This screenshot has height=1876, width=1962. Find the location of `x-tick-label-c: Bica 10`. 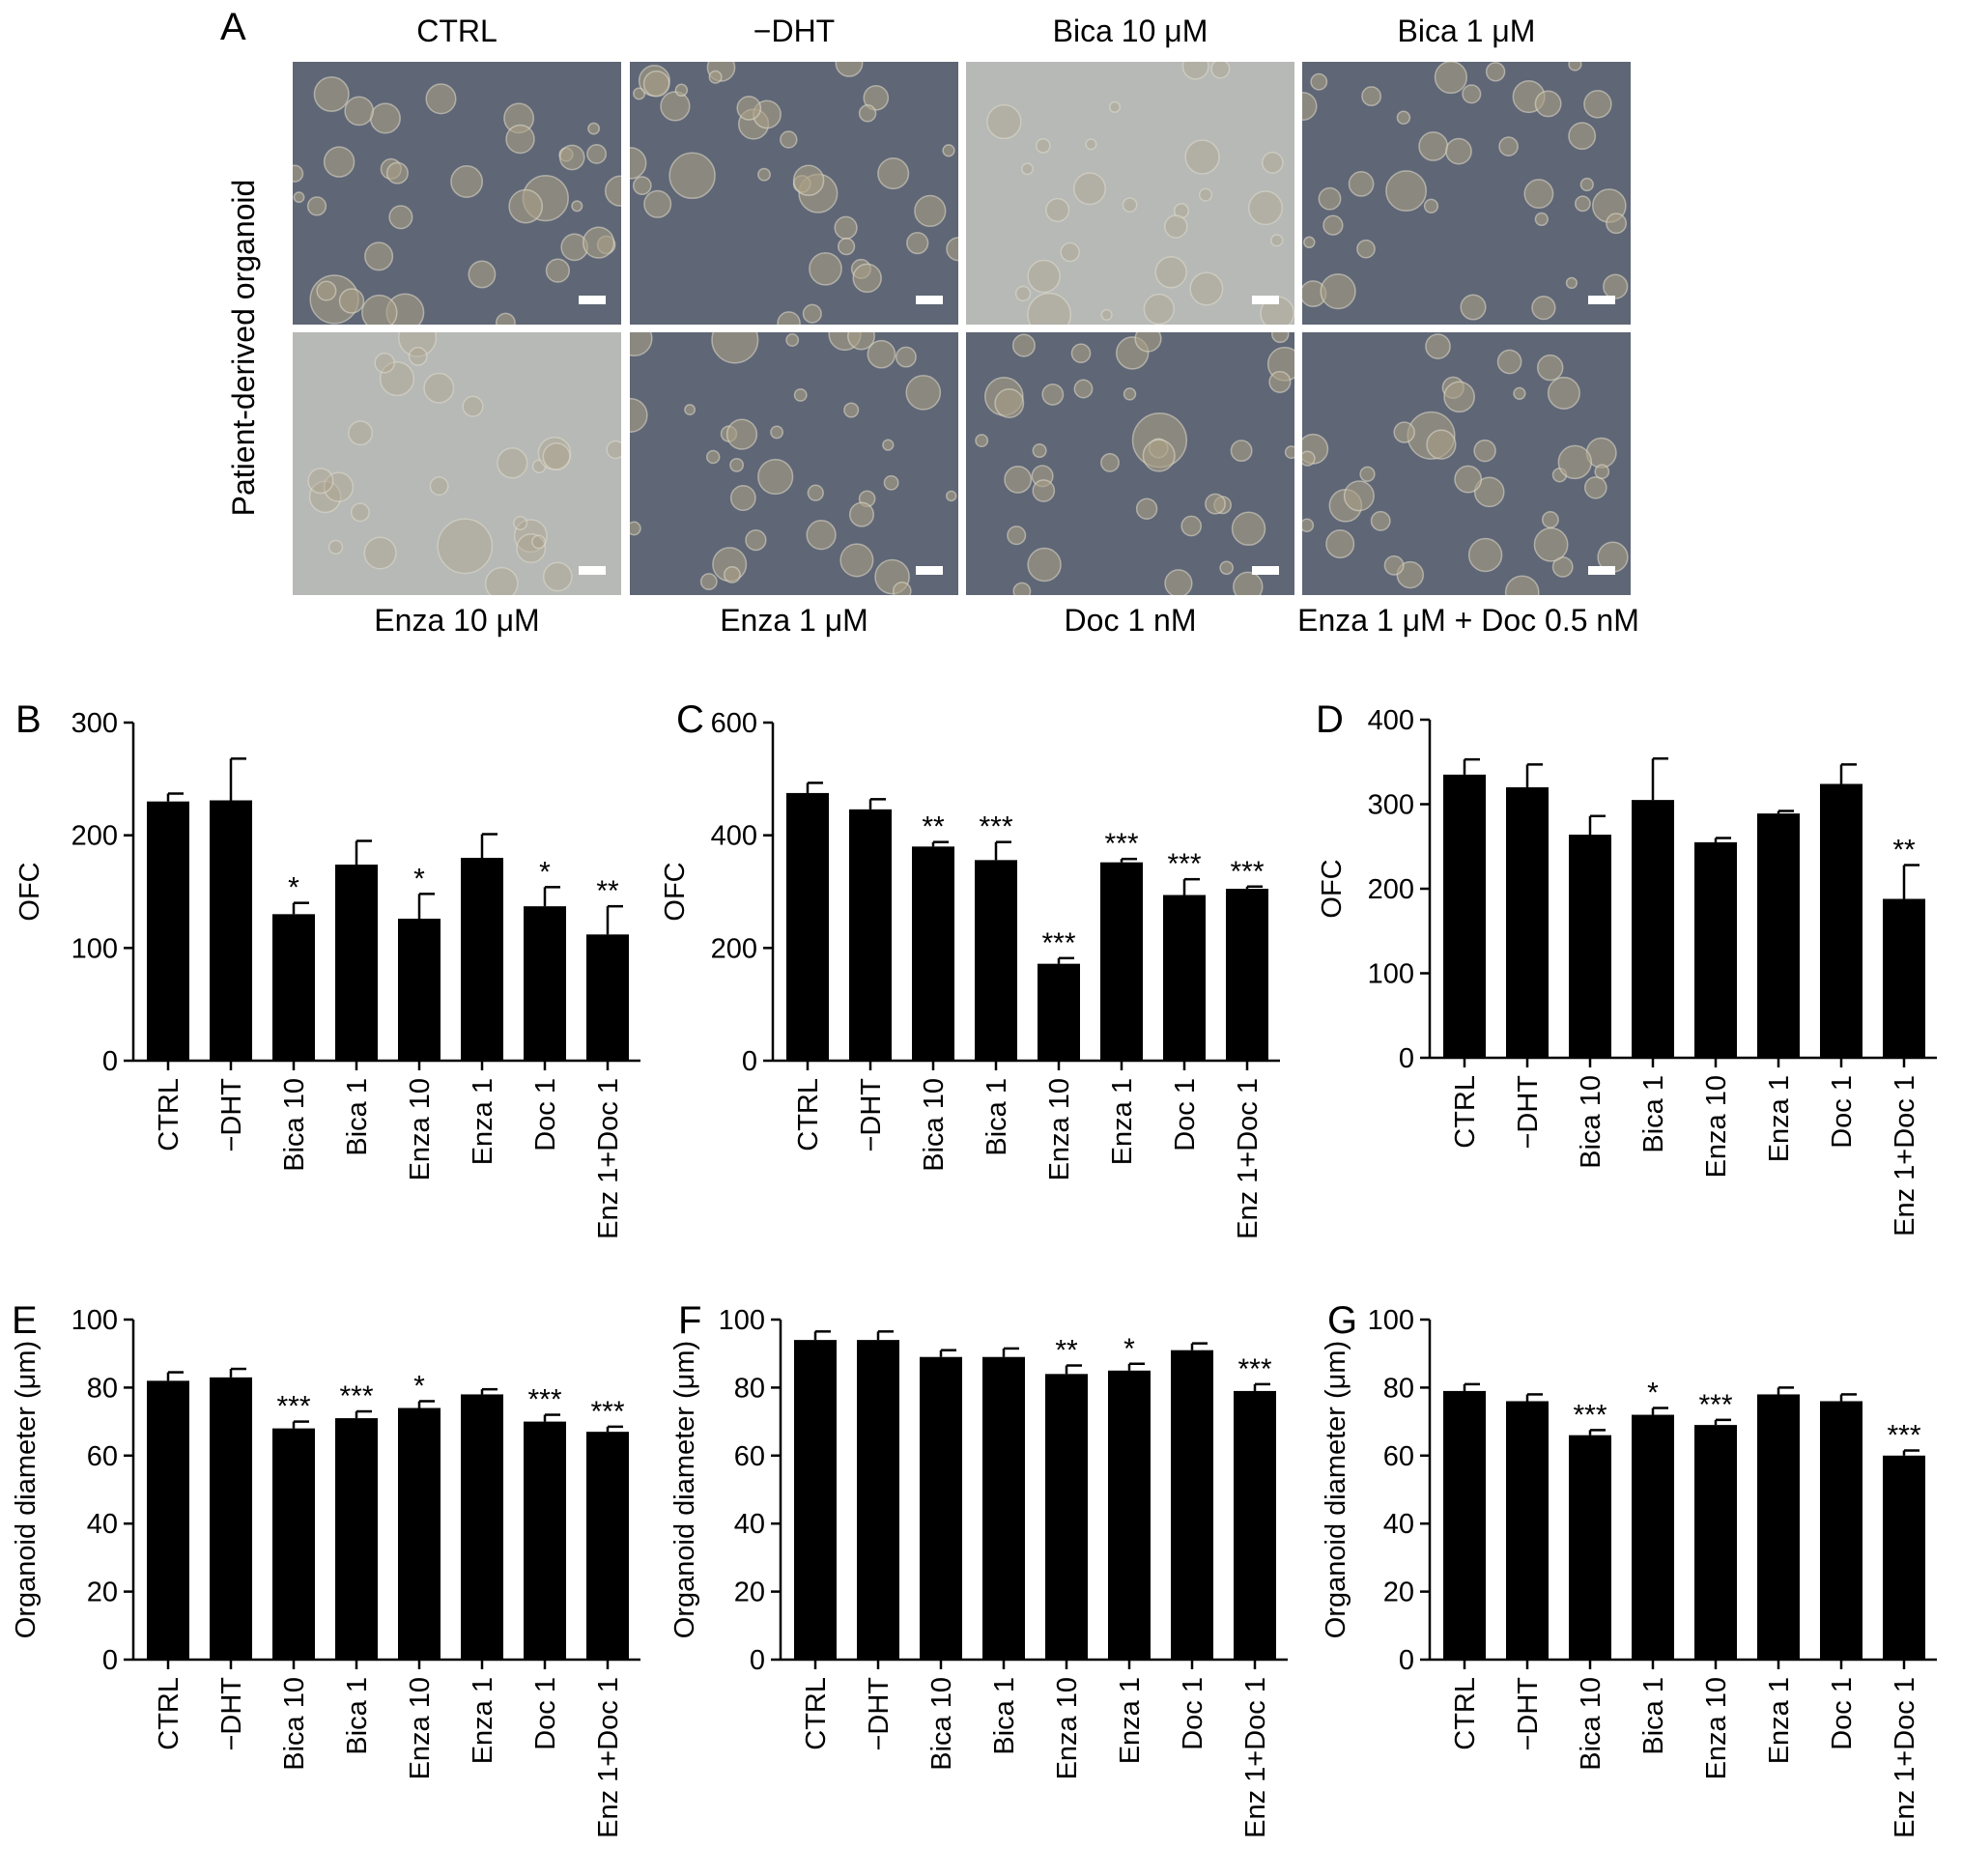

x-tick-label-c: Bica 10 is located at coordinates (934, 1125).